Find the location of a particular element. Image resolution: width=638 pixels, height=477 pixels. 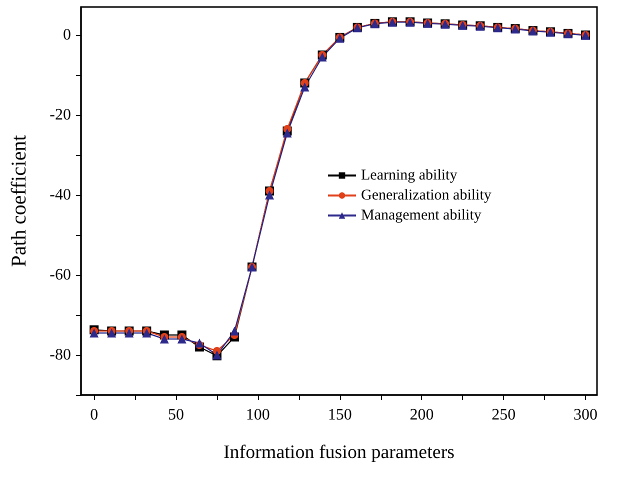

legend-label: Learning ability is located at coordinates (409, 176).